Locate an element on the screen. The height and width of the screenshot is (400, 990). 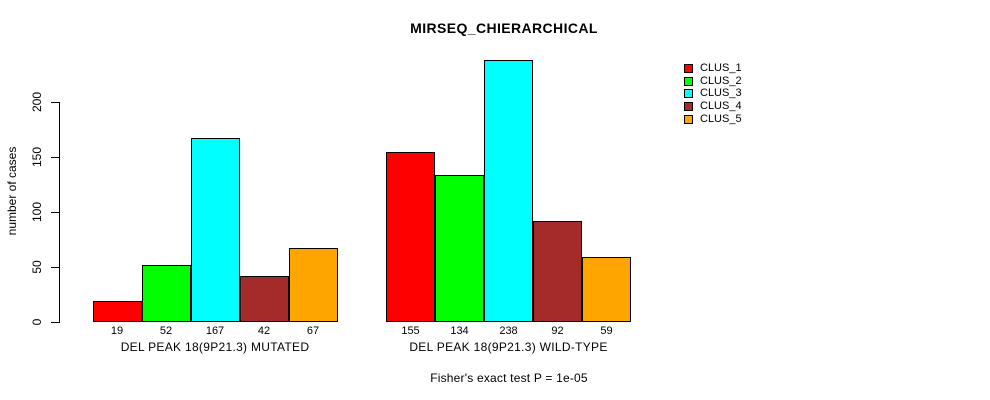
legend-item-clus_3: CLUS_3 is located at coordinates (713, 93).